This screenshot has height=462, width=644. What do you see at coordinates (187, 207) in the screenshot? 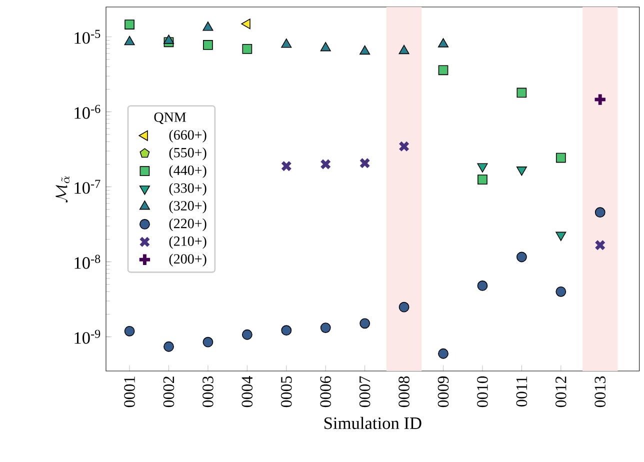
I see `legend-label: (320+)` at bounding box center [187, 207].